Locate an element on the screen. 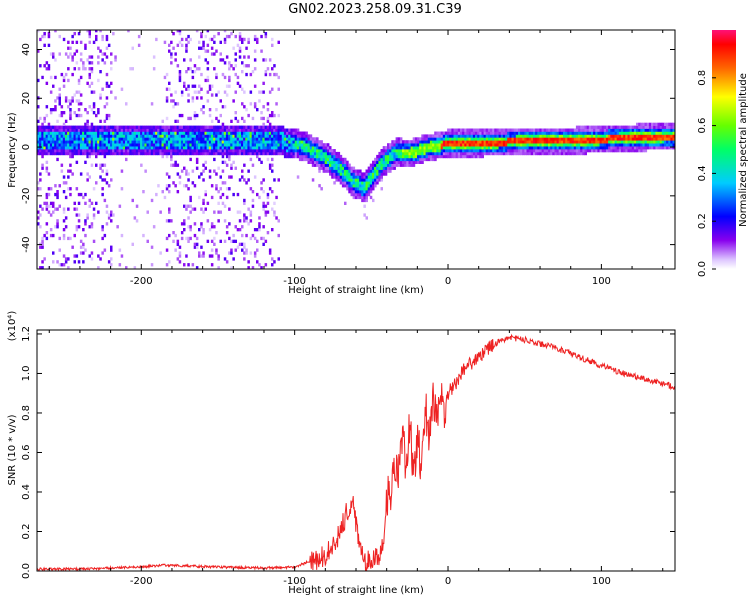 The height and width of the screenshot is (600, 750). y-tick-label: 40 is located at coordinates (26, 49).